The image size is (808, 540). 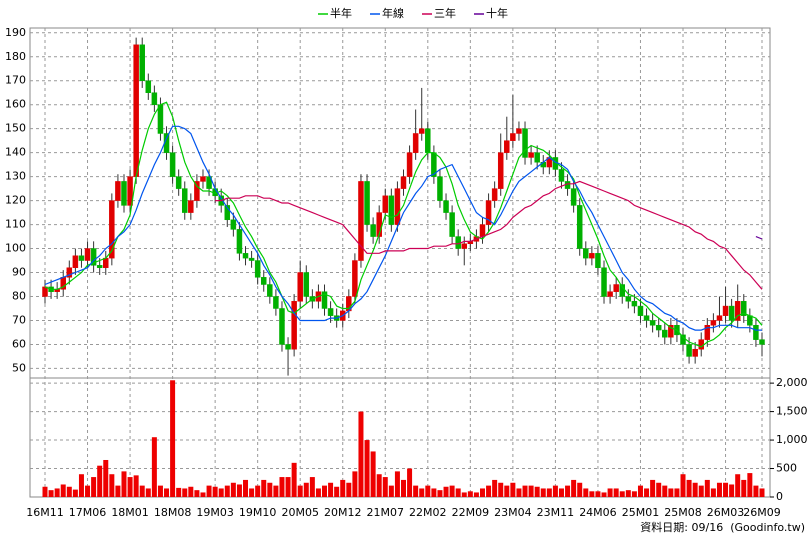 What do you see at coordinates (497, 13) in the screenshot?
I see `legend-label: 十年` at bounding box center [497, 13].